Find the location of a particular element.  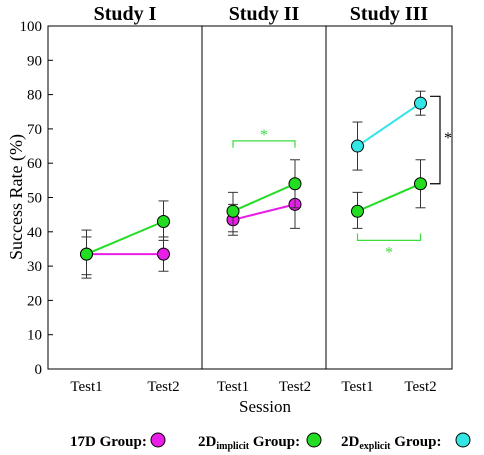

panel-title: Study II is located at coordinates (264, 14).